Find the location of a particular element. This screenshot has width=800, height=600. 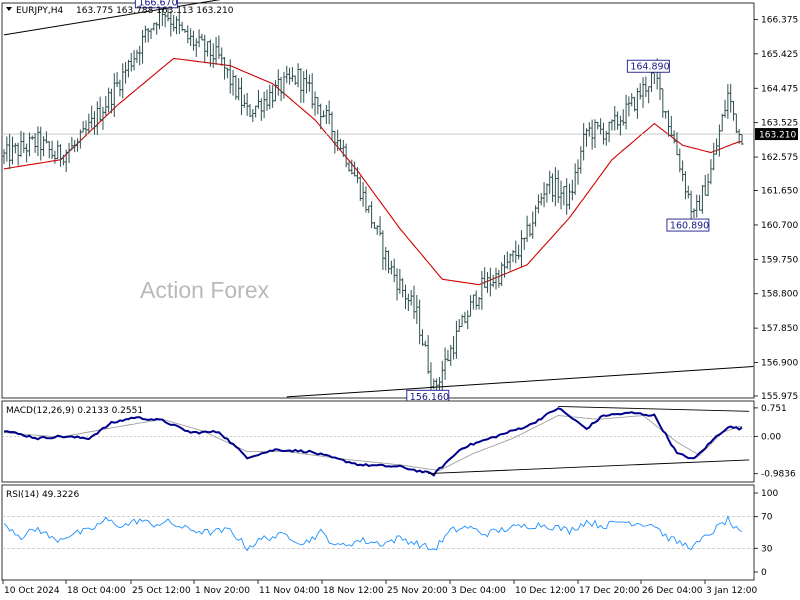

macd-axis: 0.751 0.00 -0.9836 is located at coordinates (775, 442).